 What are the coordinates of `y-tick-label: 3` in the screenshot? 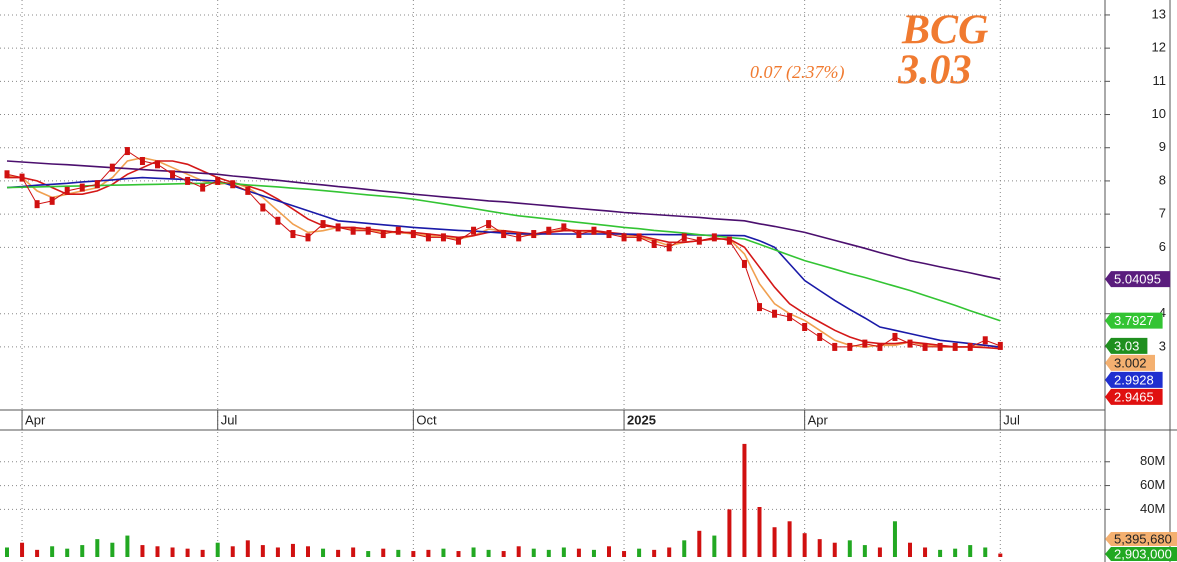 It's located at (1162, 345).